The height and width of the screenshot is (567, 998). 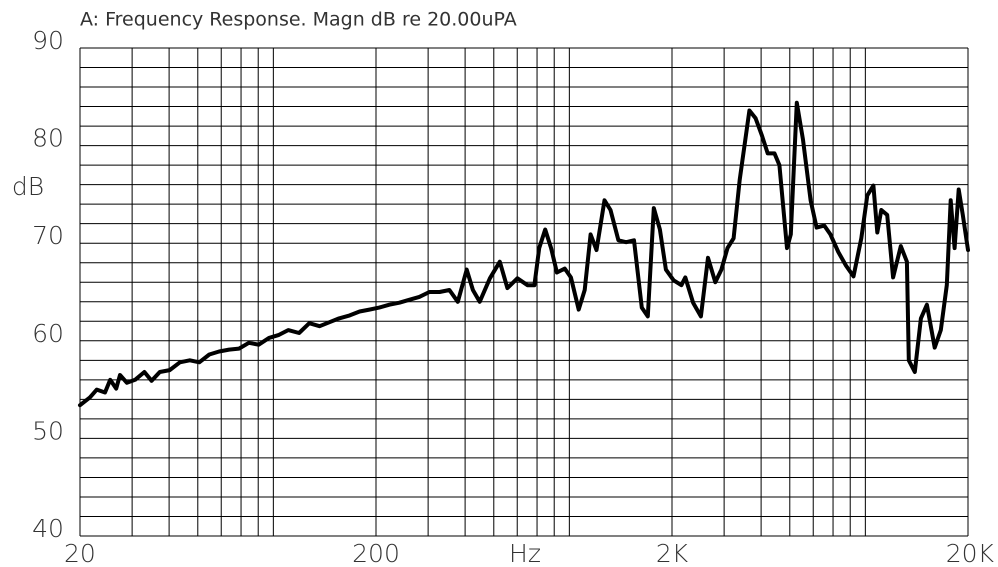 I want to click on x-axis-label: Hz, so click(x=525, y=553).